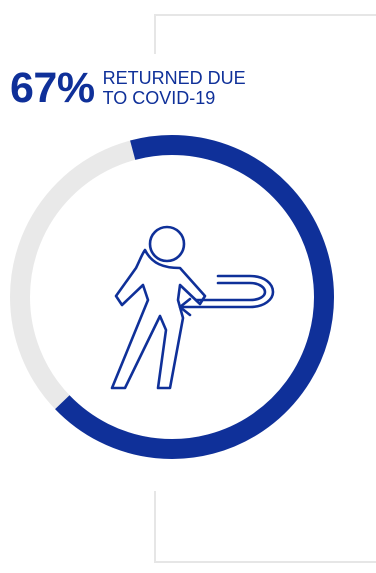 The width and height of the screenshot is (376, 573). I want to click on frame-bottom-line, so click(265, 562).